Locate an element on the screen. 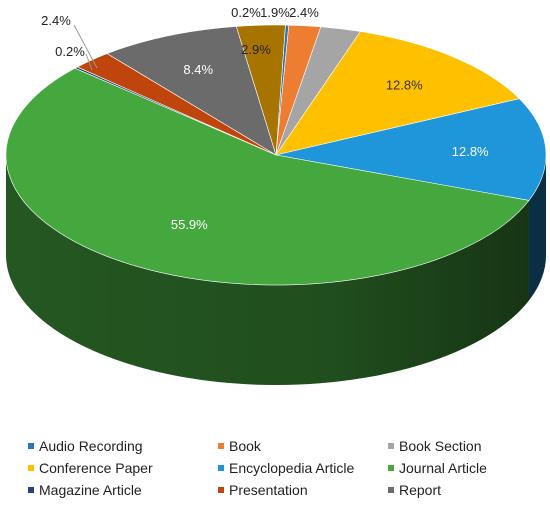  legend-label: Book Section is located at coordinates (440, 446).